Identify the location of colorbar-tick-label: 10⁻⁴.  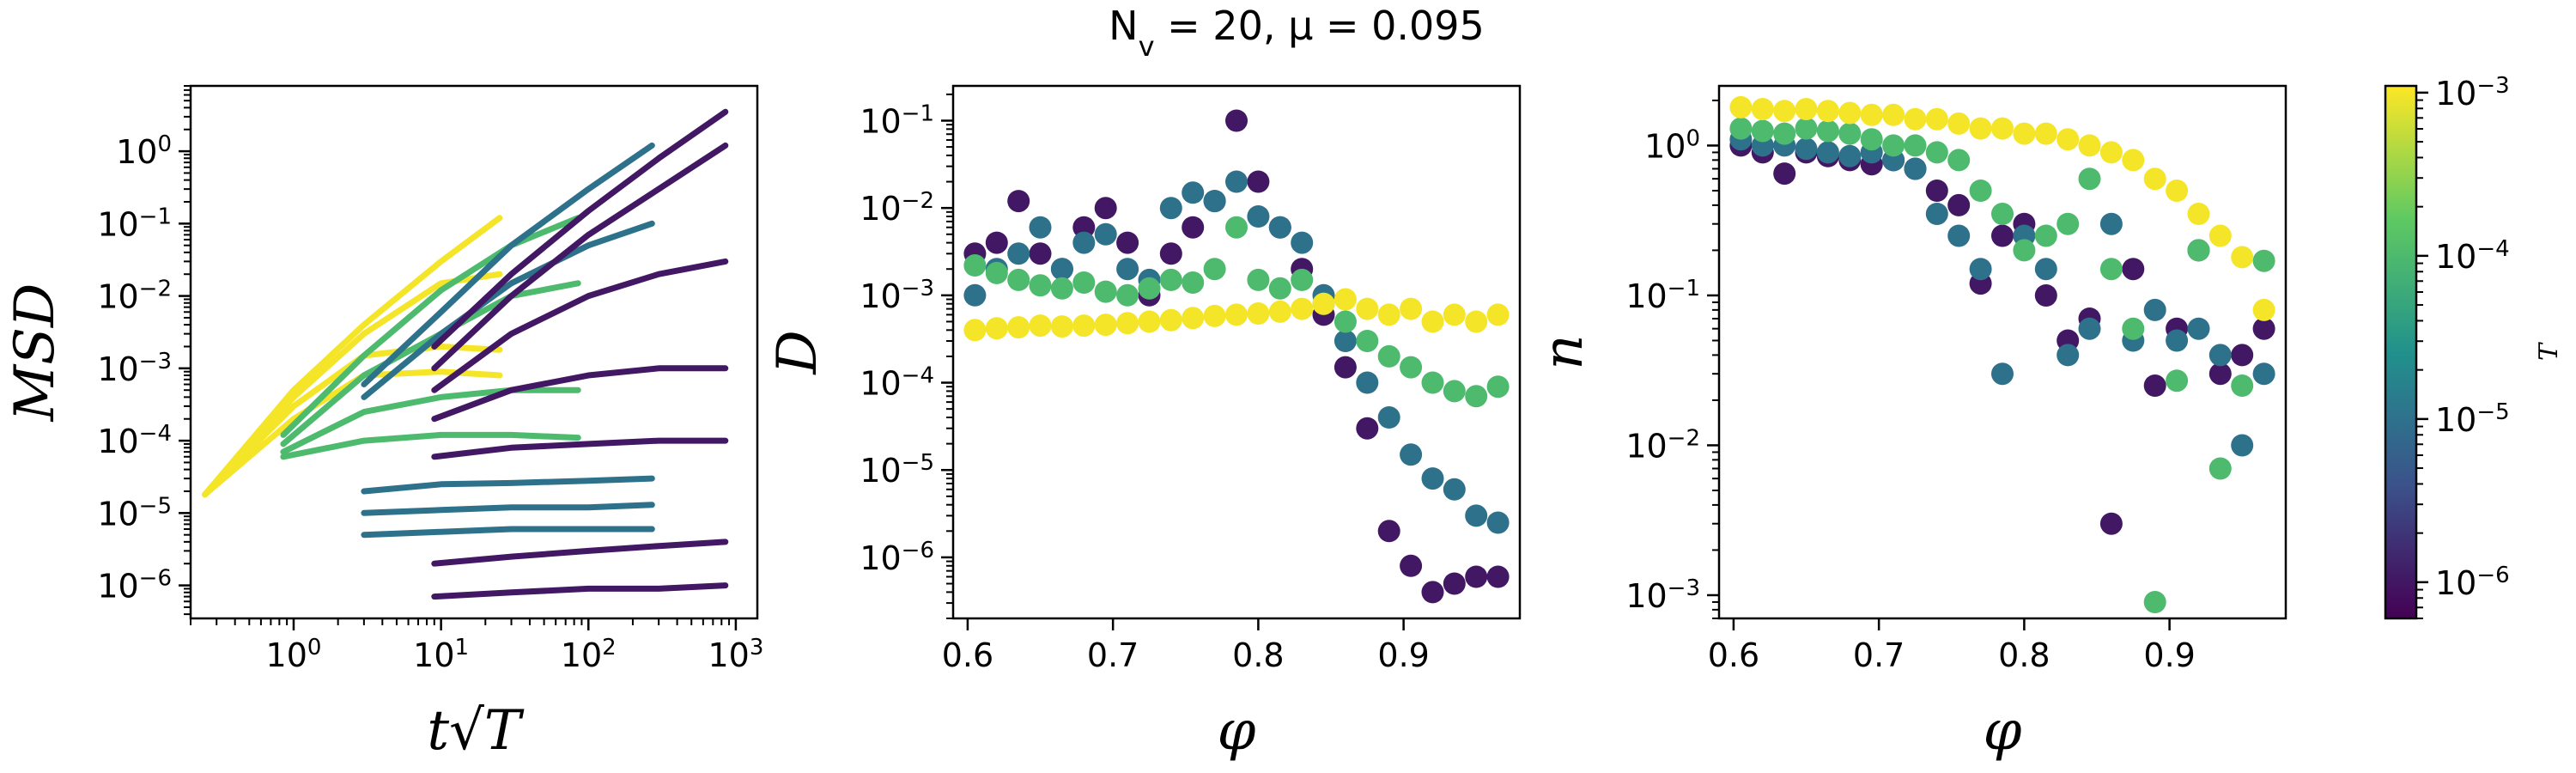
(2472, 256).